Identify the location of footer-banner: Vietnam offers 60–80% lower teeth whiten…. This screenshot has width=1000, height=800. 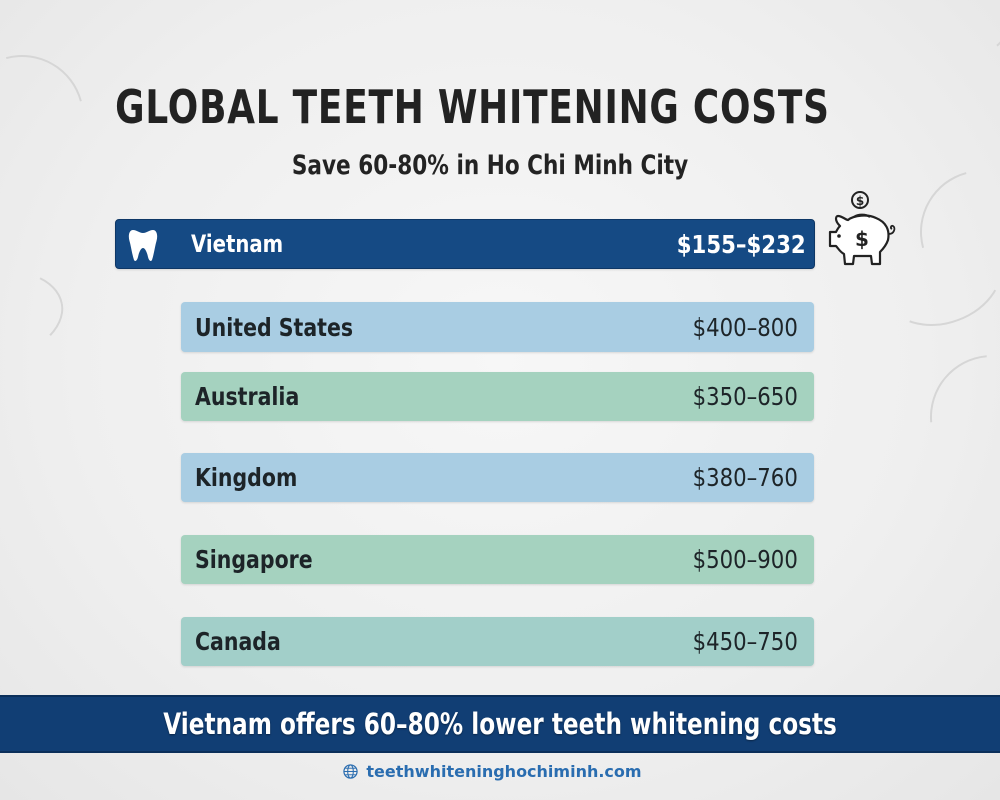
(500, 724).